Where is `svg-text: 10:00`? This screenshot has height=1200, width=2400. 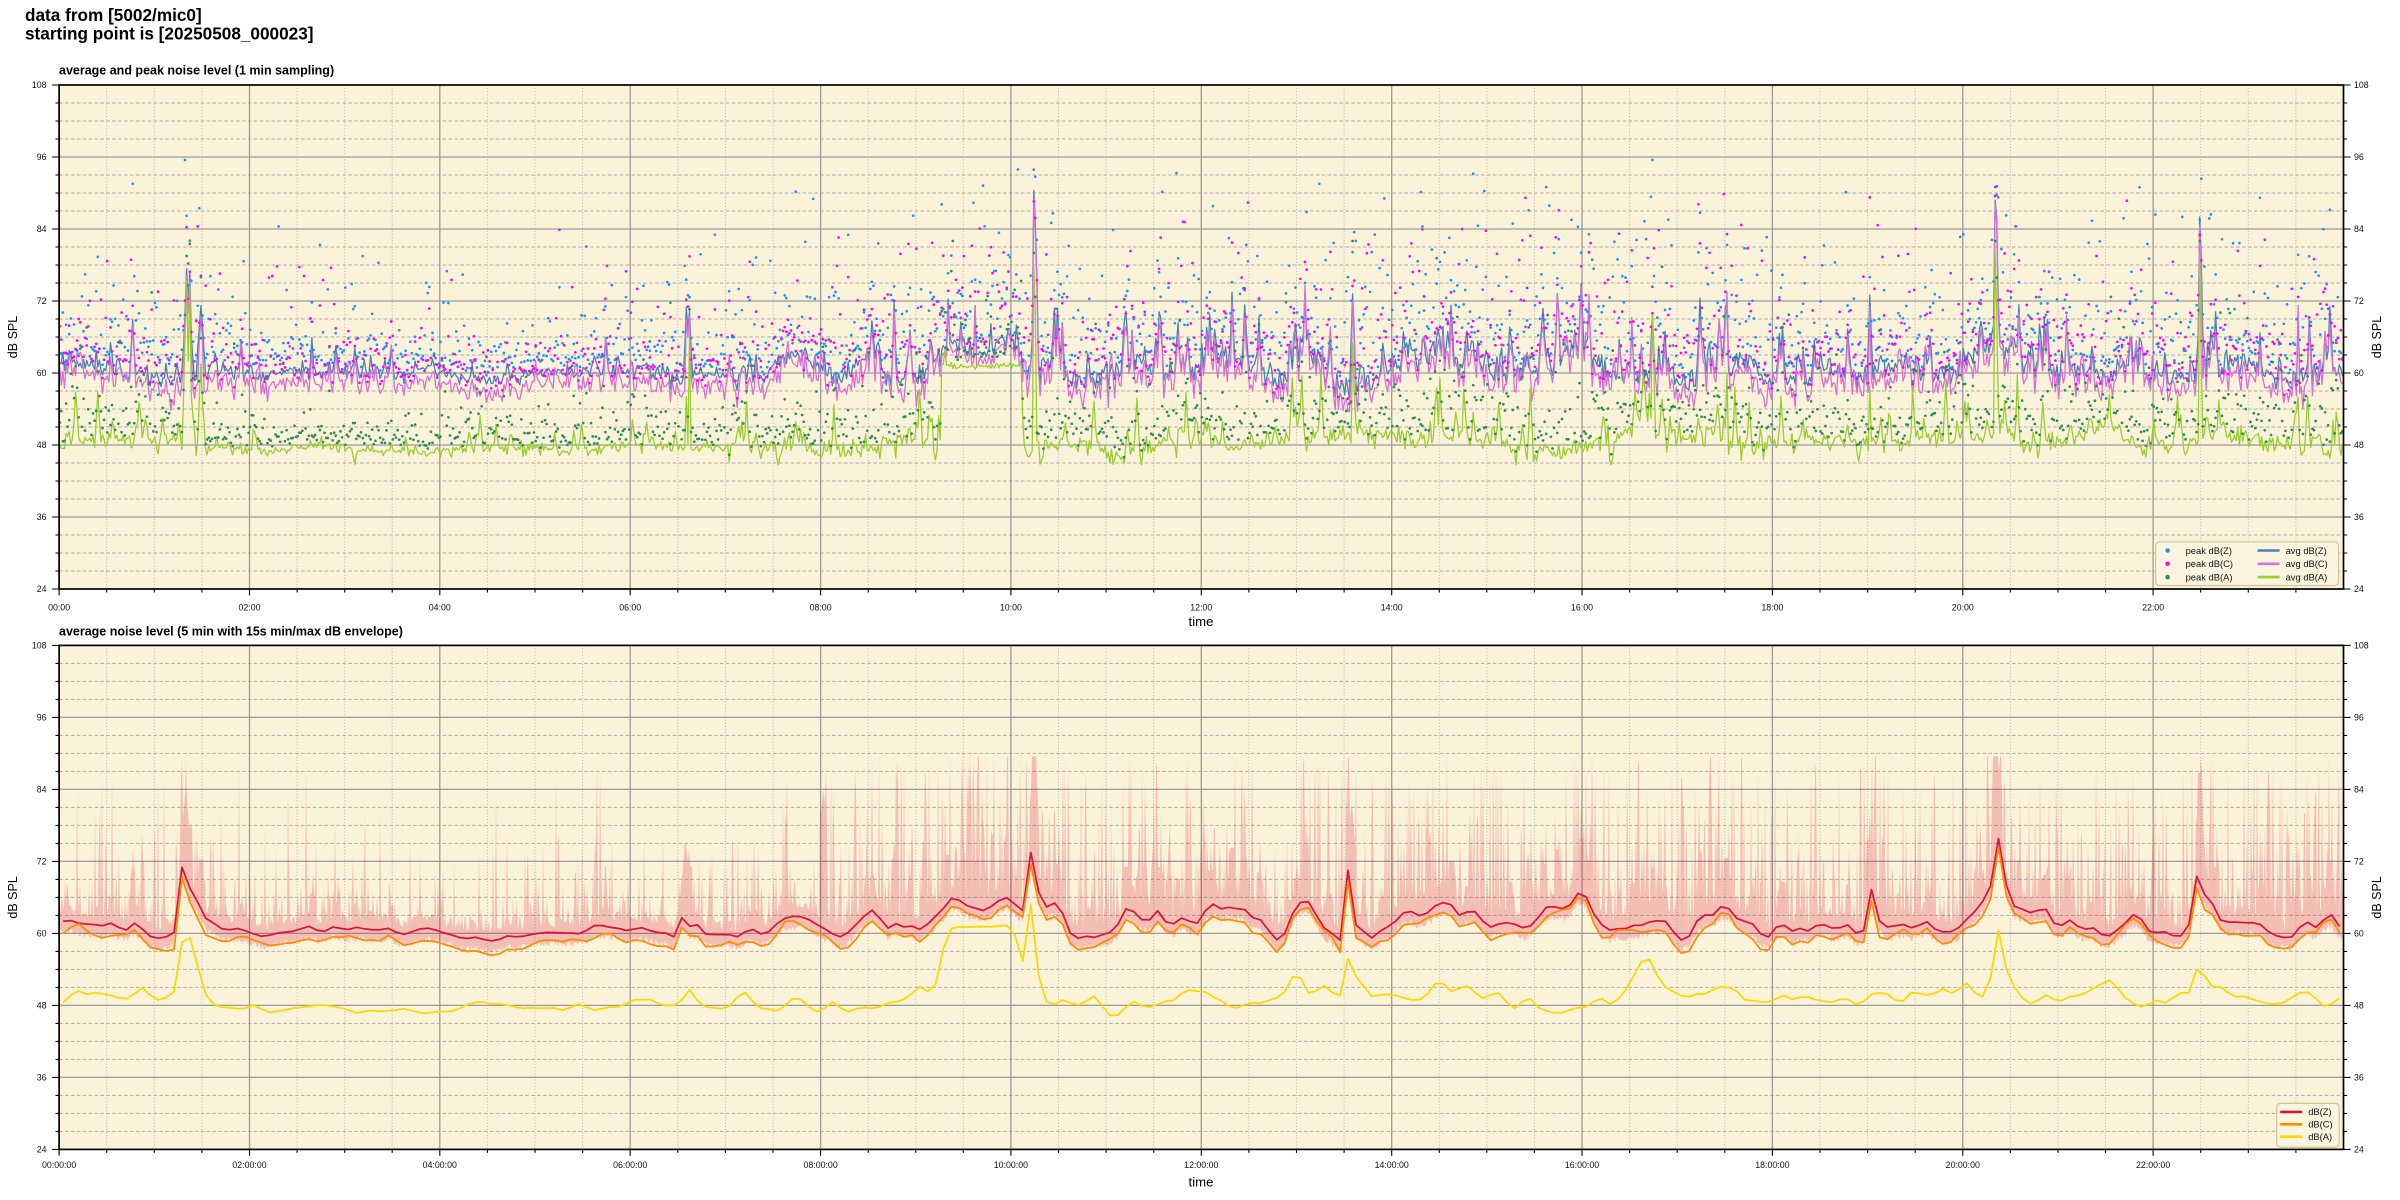 svg-text: 10:00 is located at coordinates (1011, 608).